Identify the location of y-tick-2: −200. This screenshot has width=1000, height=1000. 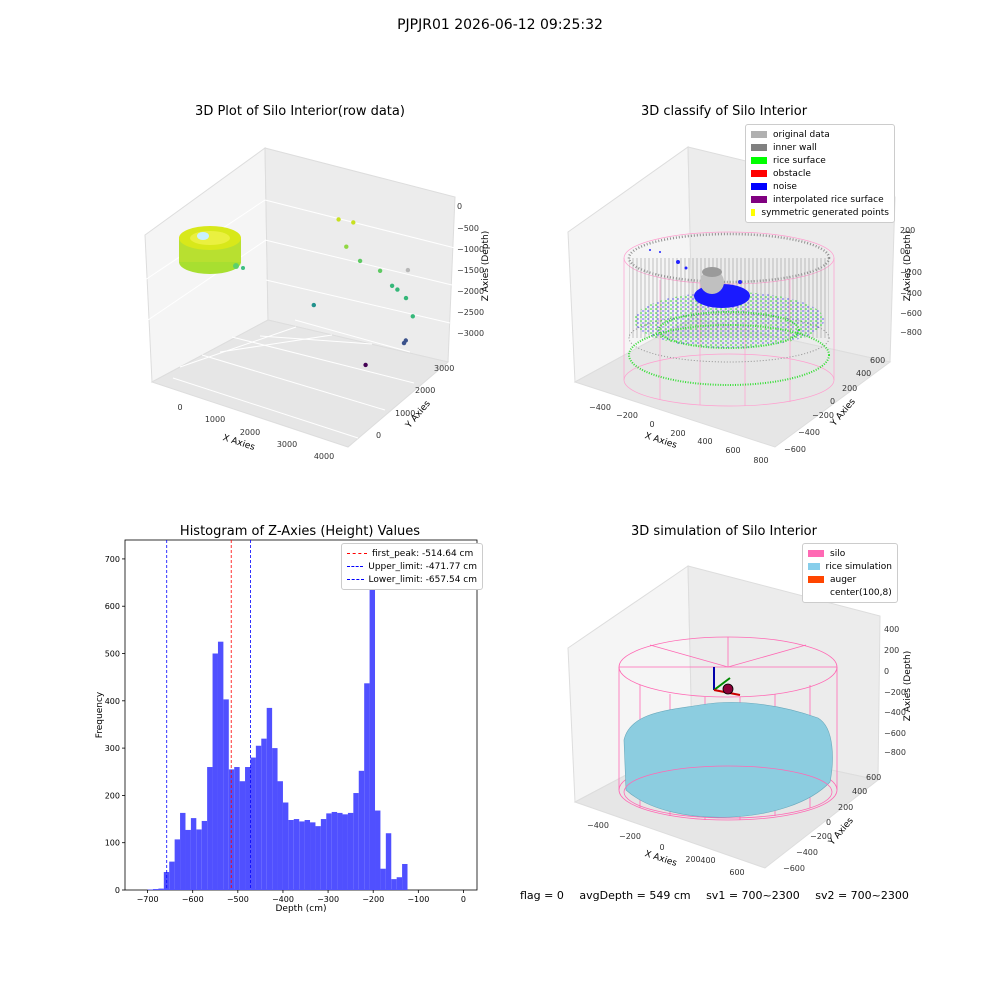
(821, 836).